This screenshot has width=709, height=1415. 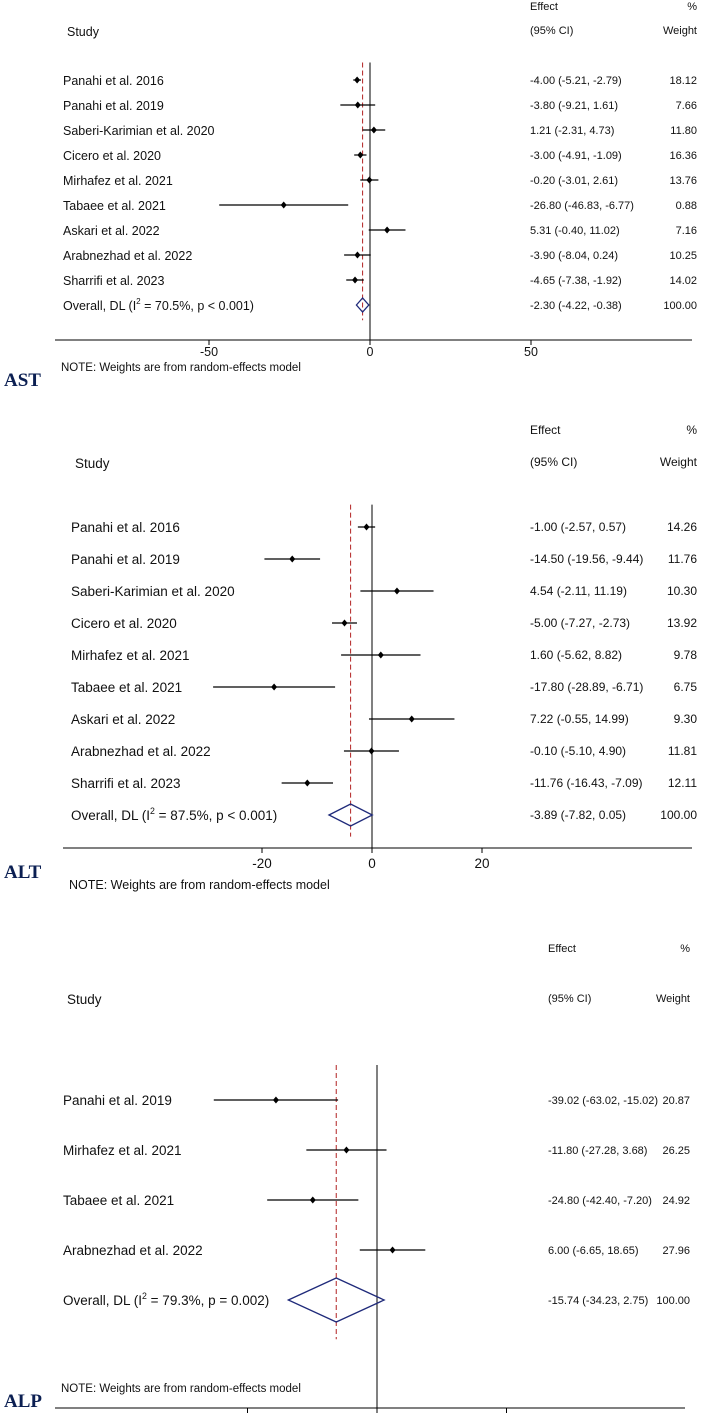 I want to click on weight-value: 13.92, so click(x=682, y=623).